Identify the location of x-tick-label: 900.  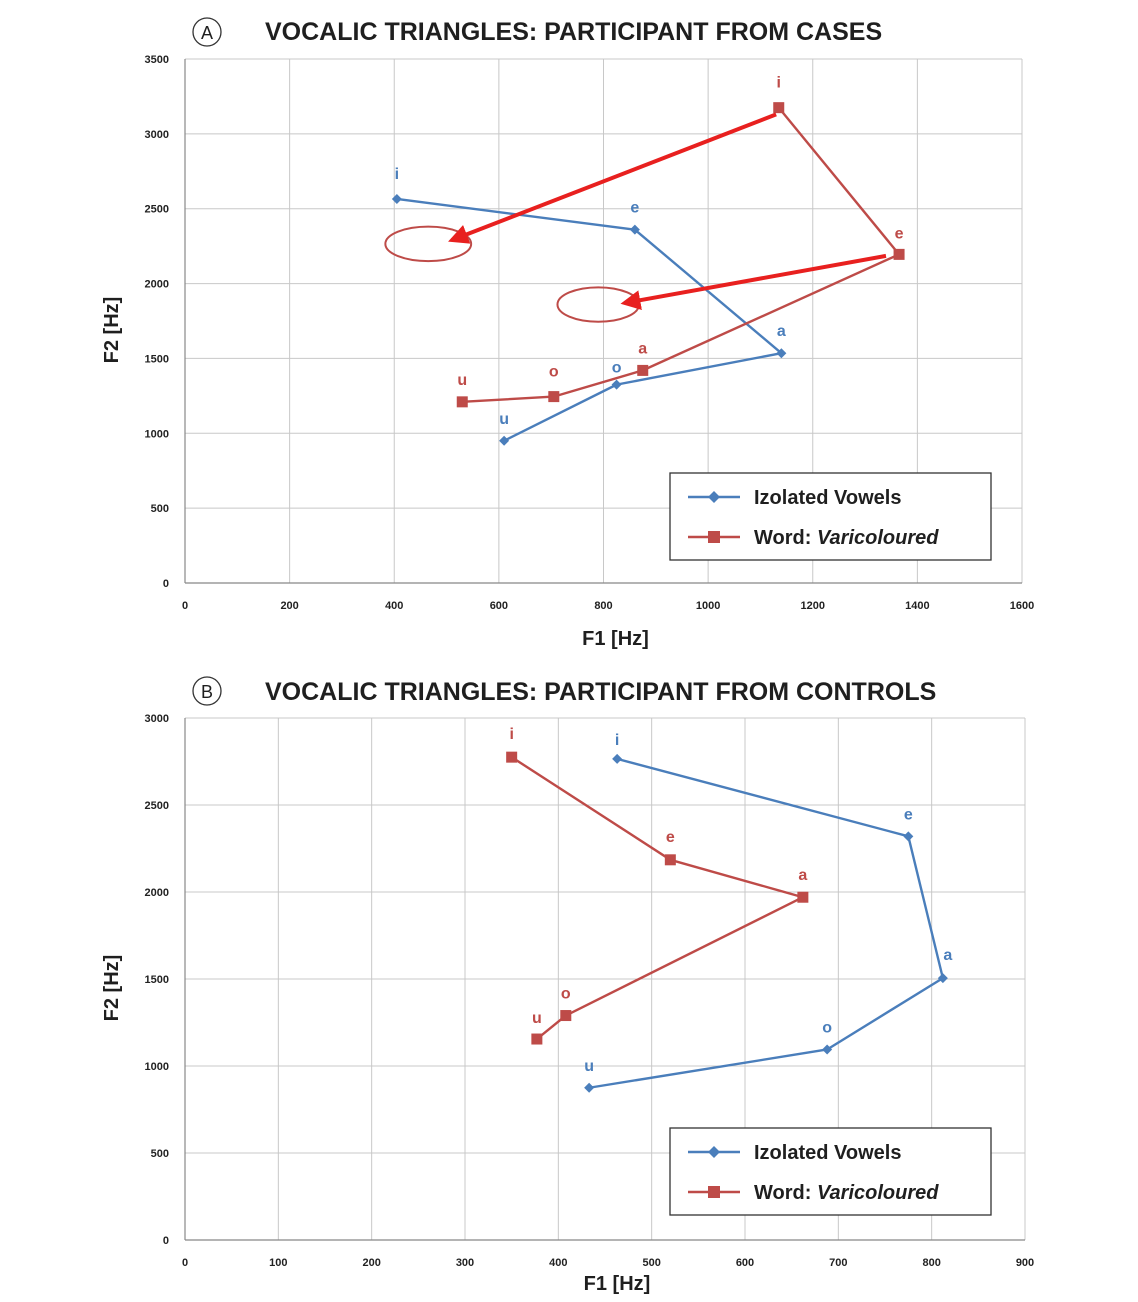
(1025, 1263).